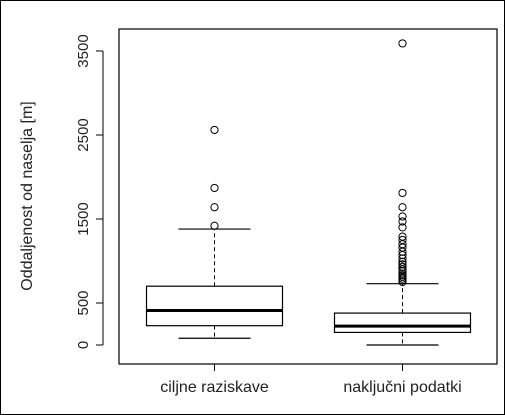 The height and width of the screenshot is (415, 505). Describe the element at coordinates (402, 387) in the screenshot. I see `x-tick-label-1: naključni podatki` at that location.